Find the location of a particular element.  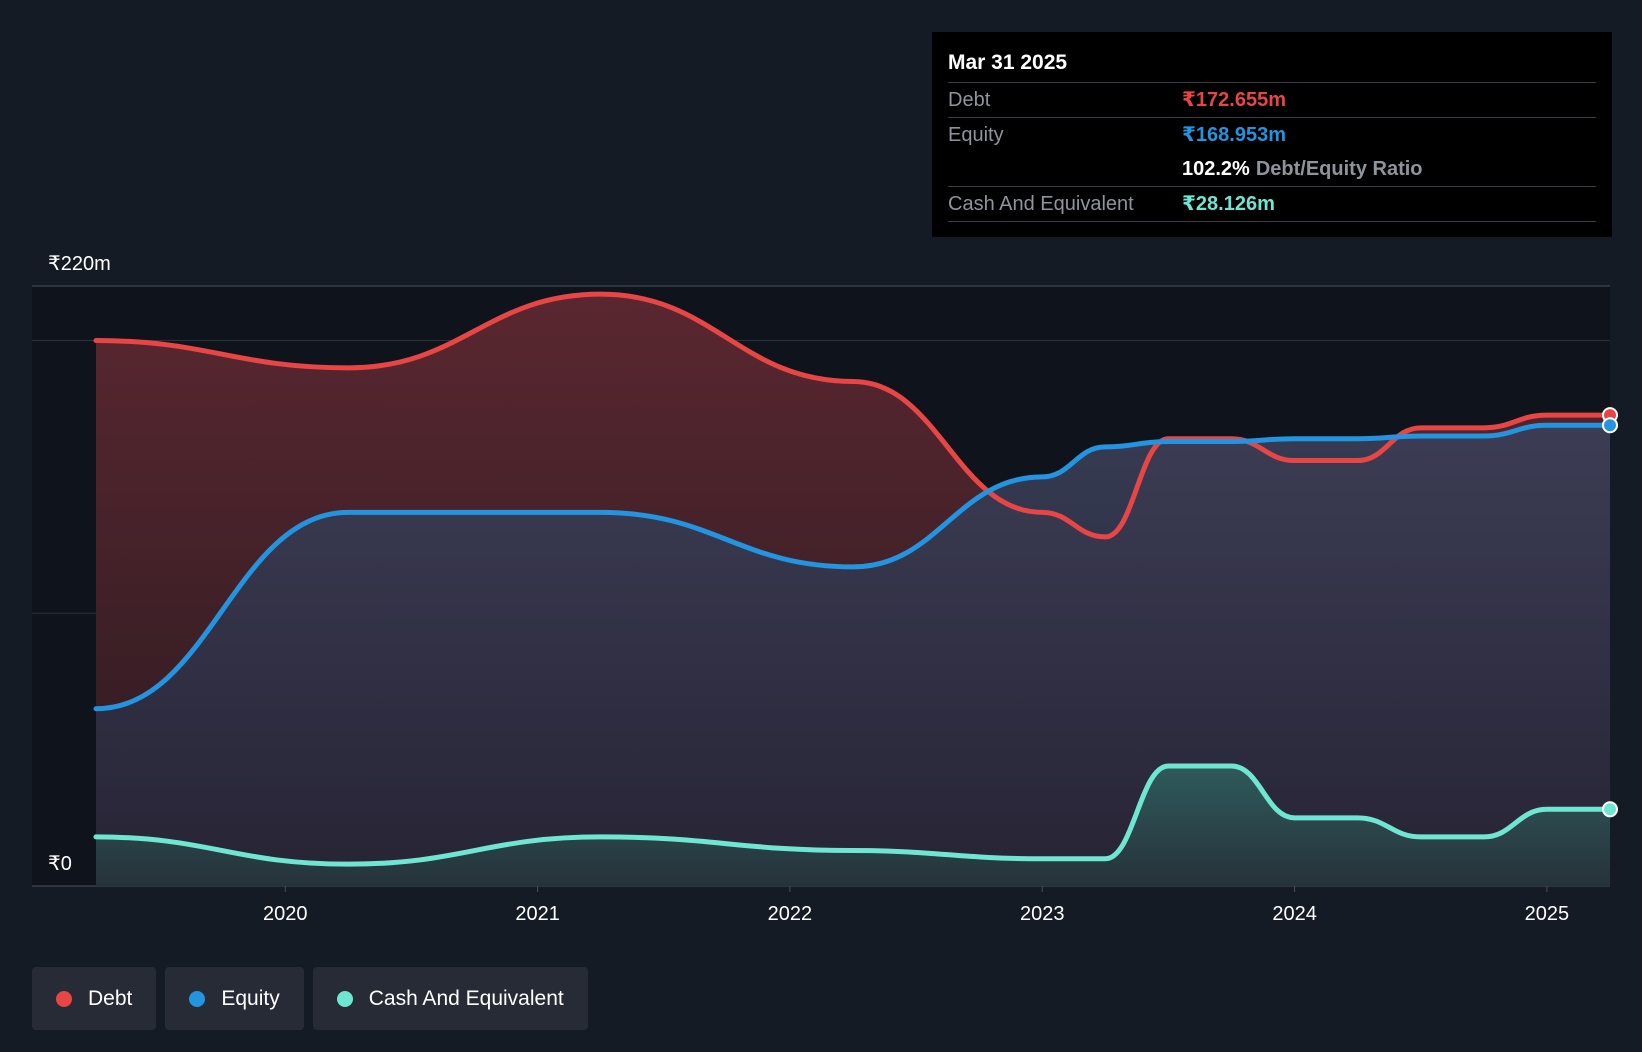

legend-item-debt: Debt is located at coordinates (94, 998).